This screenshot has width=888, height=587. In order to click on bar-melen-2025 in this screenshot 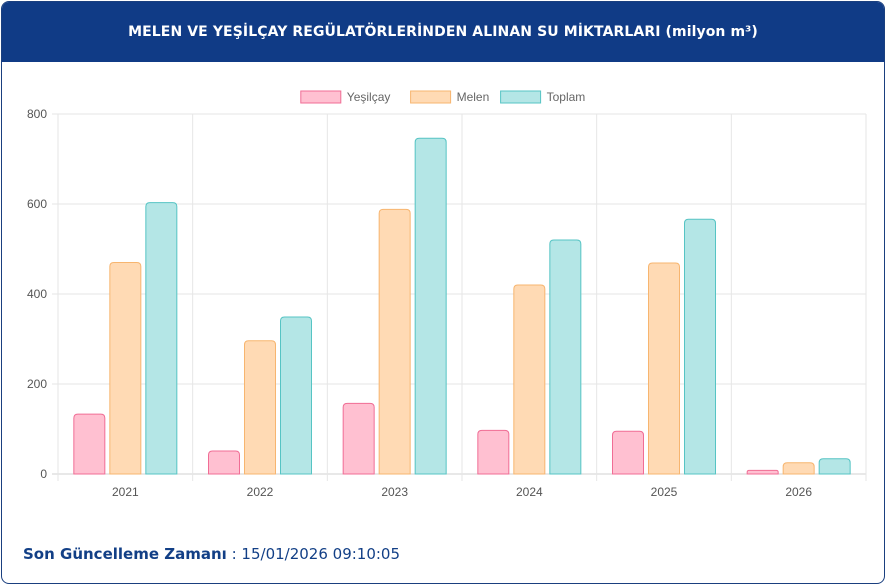, I will do `click(664, 368)`.